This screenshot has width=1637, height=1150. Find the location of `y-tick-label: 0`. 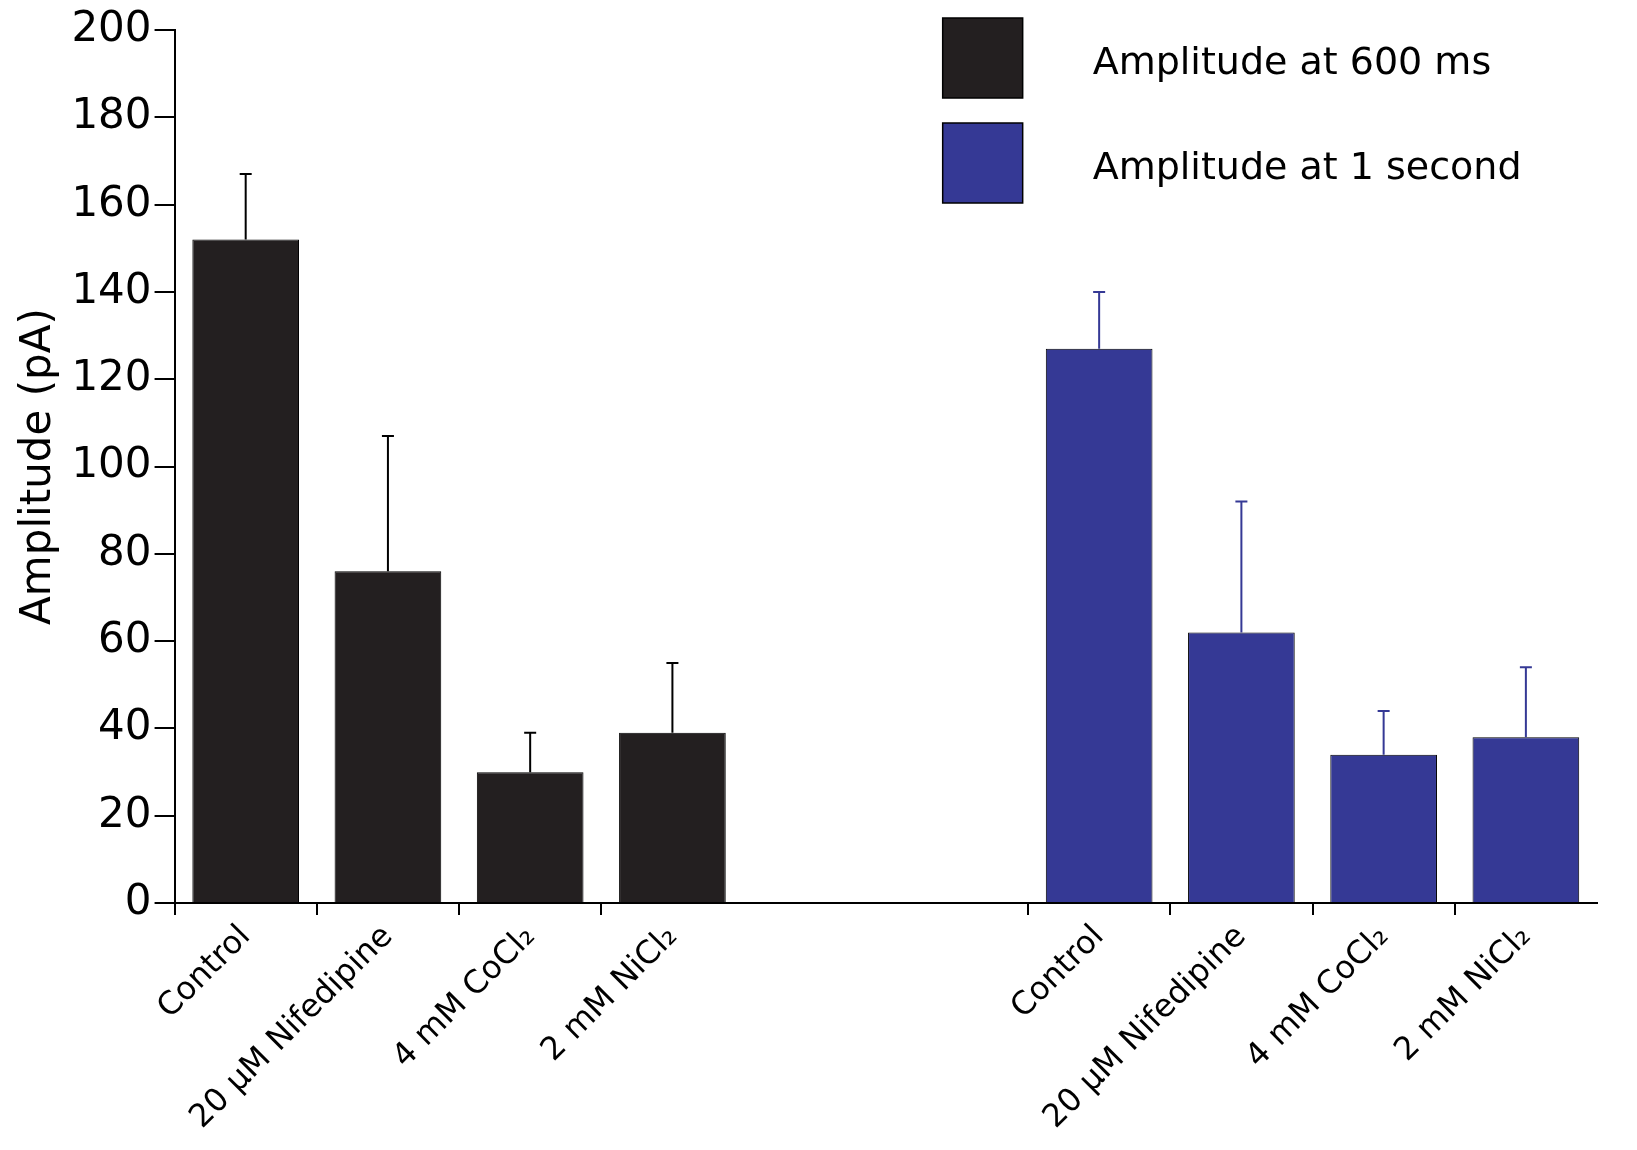

y-tick-label: 0 is located at coordinates (138, 899).